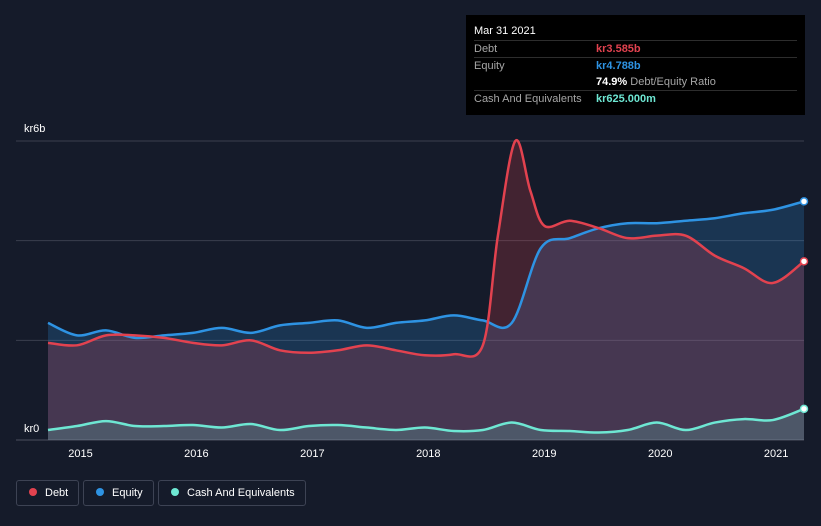 This screenshot has width=821, height=526. Describe the element at coordinates (100, 492) in the screenshot. I see `equity-dot-icon` at that location.